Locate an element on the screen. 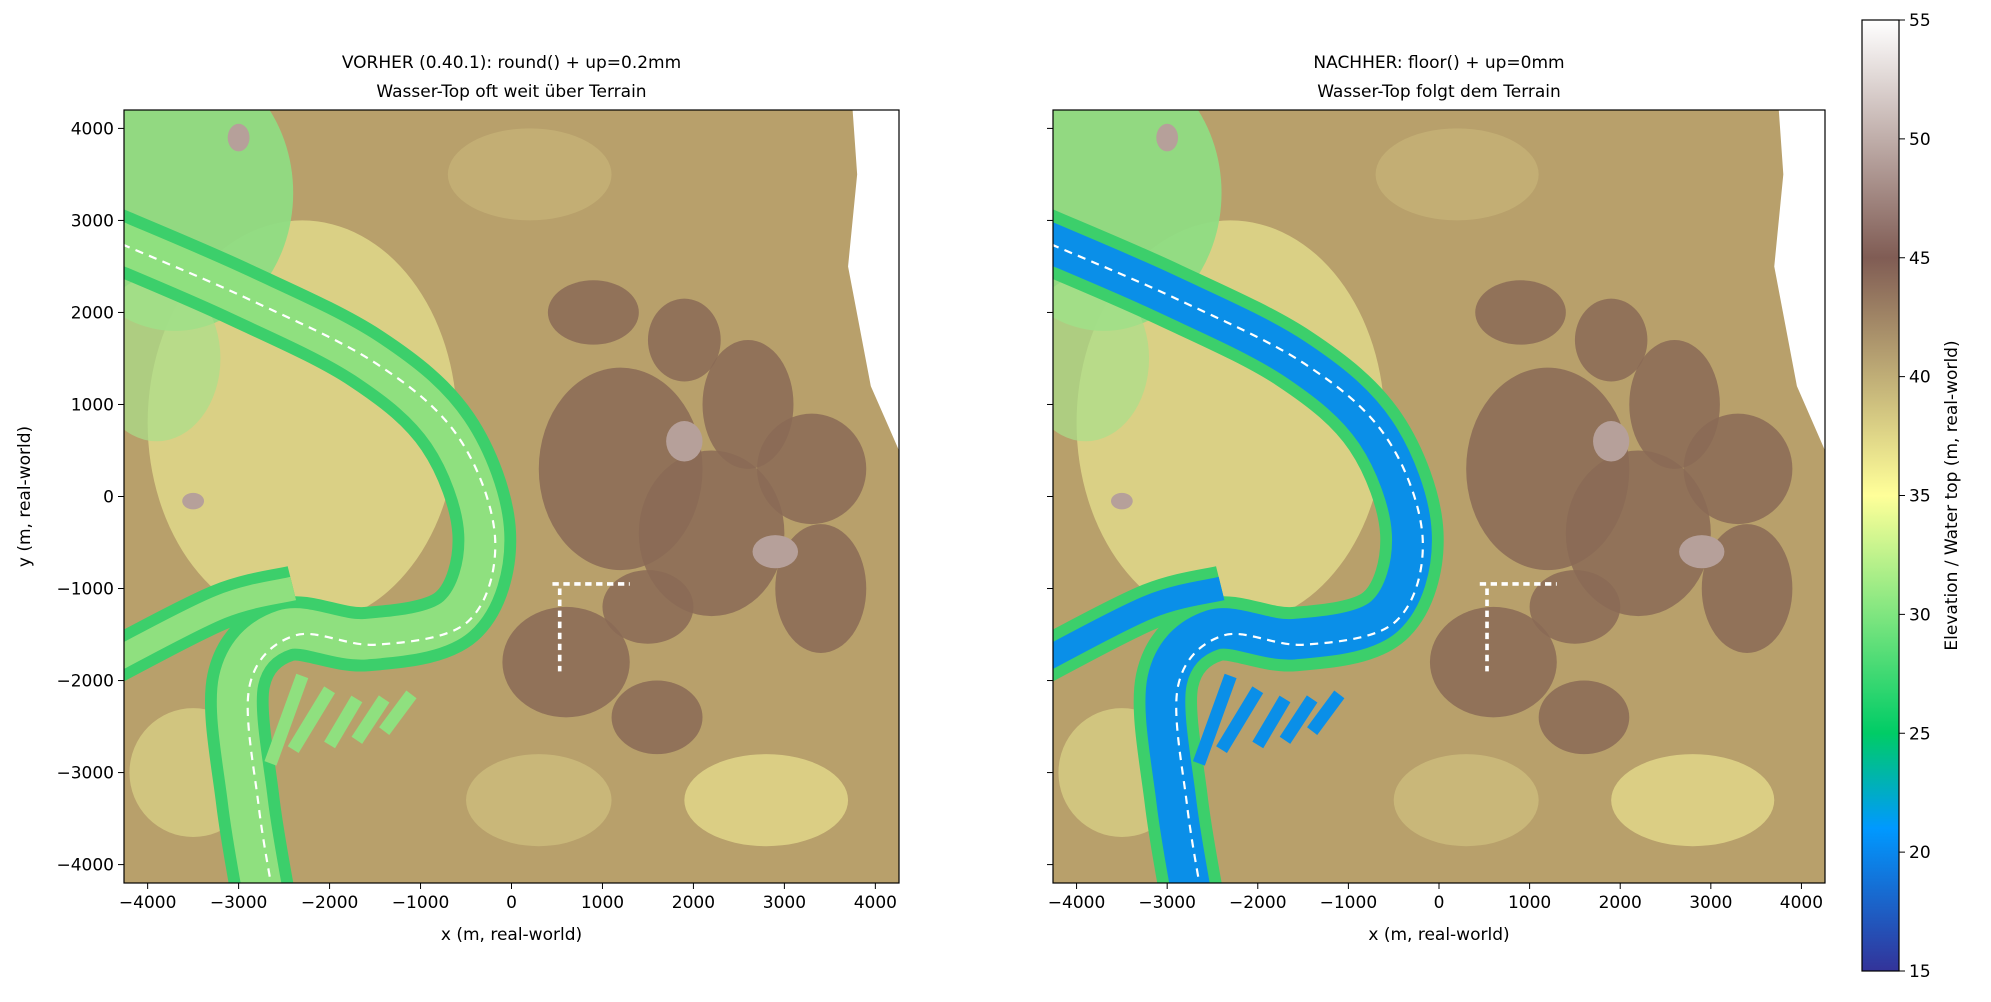 This screenshot has width=1991, height=1002. colorbar-tick-label: 35 is located at coordinates (1920, 497).